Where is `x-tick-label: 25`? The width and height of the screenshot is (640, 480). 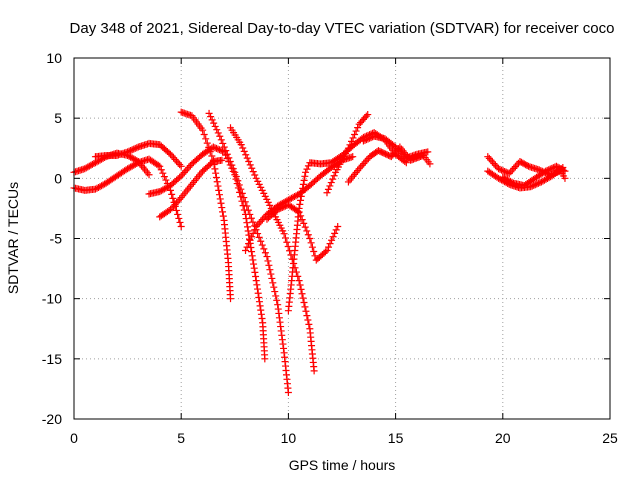 x-tick-label: 25 is located at coordinates (610, 438).